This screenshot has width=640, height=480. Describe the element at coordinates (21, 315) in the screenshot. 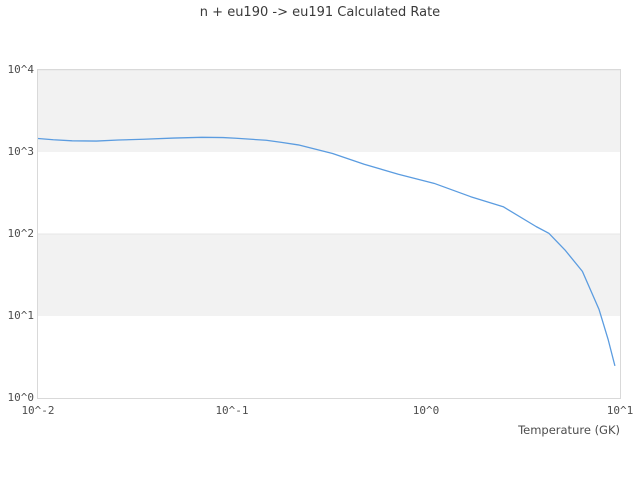

I see `y-tick-label: 10^1` at that location.